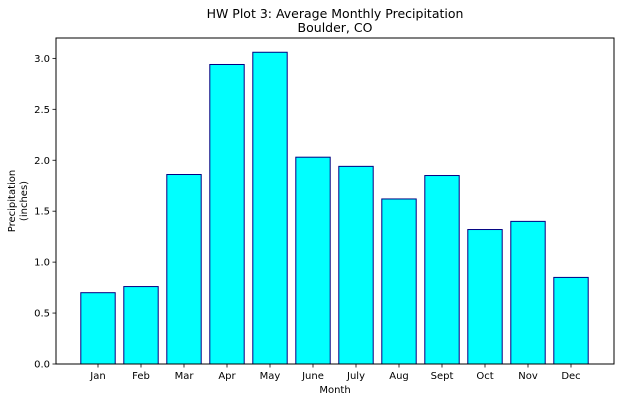 The height and width of the screenshot is (402, 621). What do you see at coordinates (355, 376) in the screenshot?
I see `x-tick-label: July` at bounding box center [355, 376].